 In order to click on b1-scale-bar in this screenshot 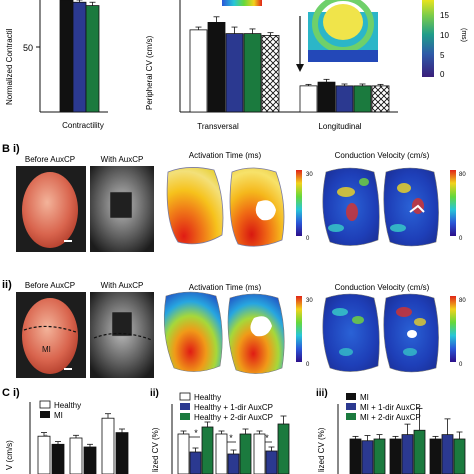, I will do `click(68, 241)`.